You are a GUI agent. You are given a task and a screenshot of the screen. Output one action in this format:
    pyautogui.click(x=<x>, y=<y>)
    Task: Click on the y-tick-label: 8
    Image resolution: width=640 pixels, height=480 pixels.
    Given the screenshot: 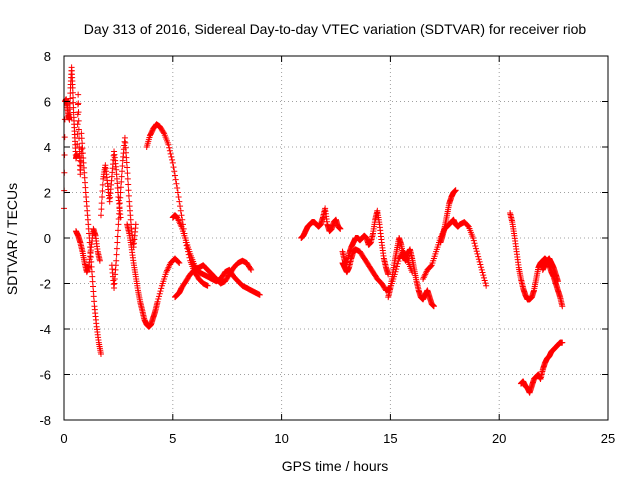 What is the action you would take?
    pyautogui.click(x=47, y=56)
    